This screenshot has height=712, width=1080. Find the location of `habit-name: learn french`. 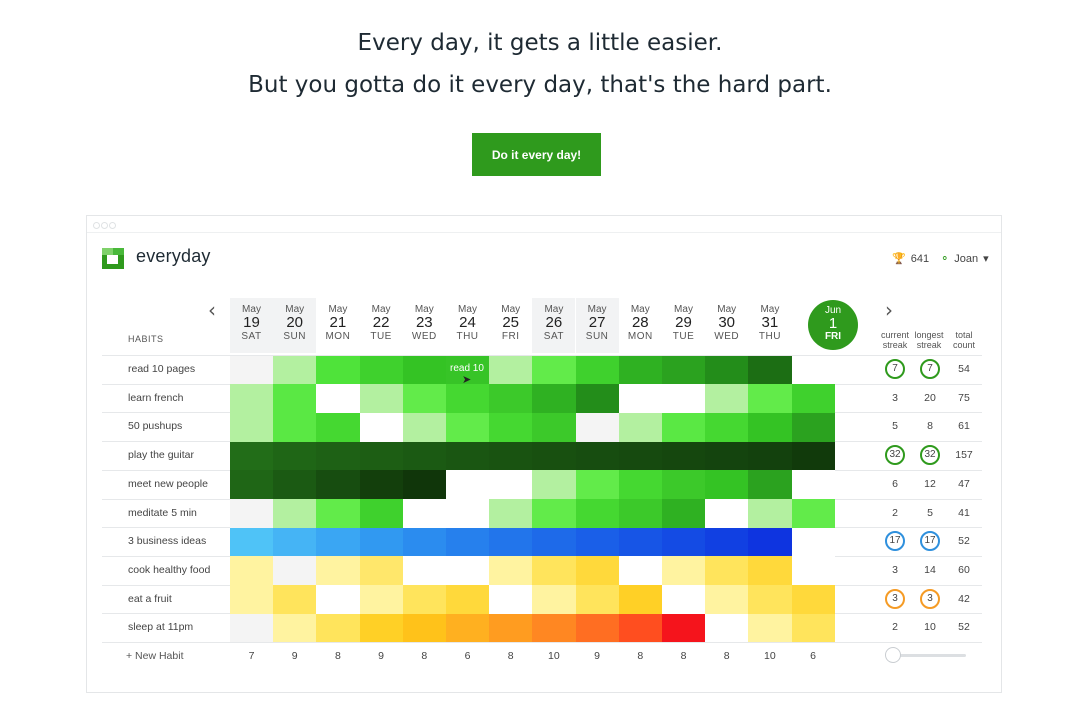

habit-name: learn french is located at coordinates (156, 397).